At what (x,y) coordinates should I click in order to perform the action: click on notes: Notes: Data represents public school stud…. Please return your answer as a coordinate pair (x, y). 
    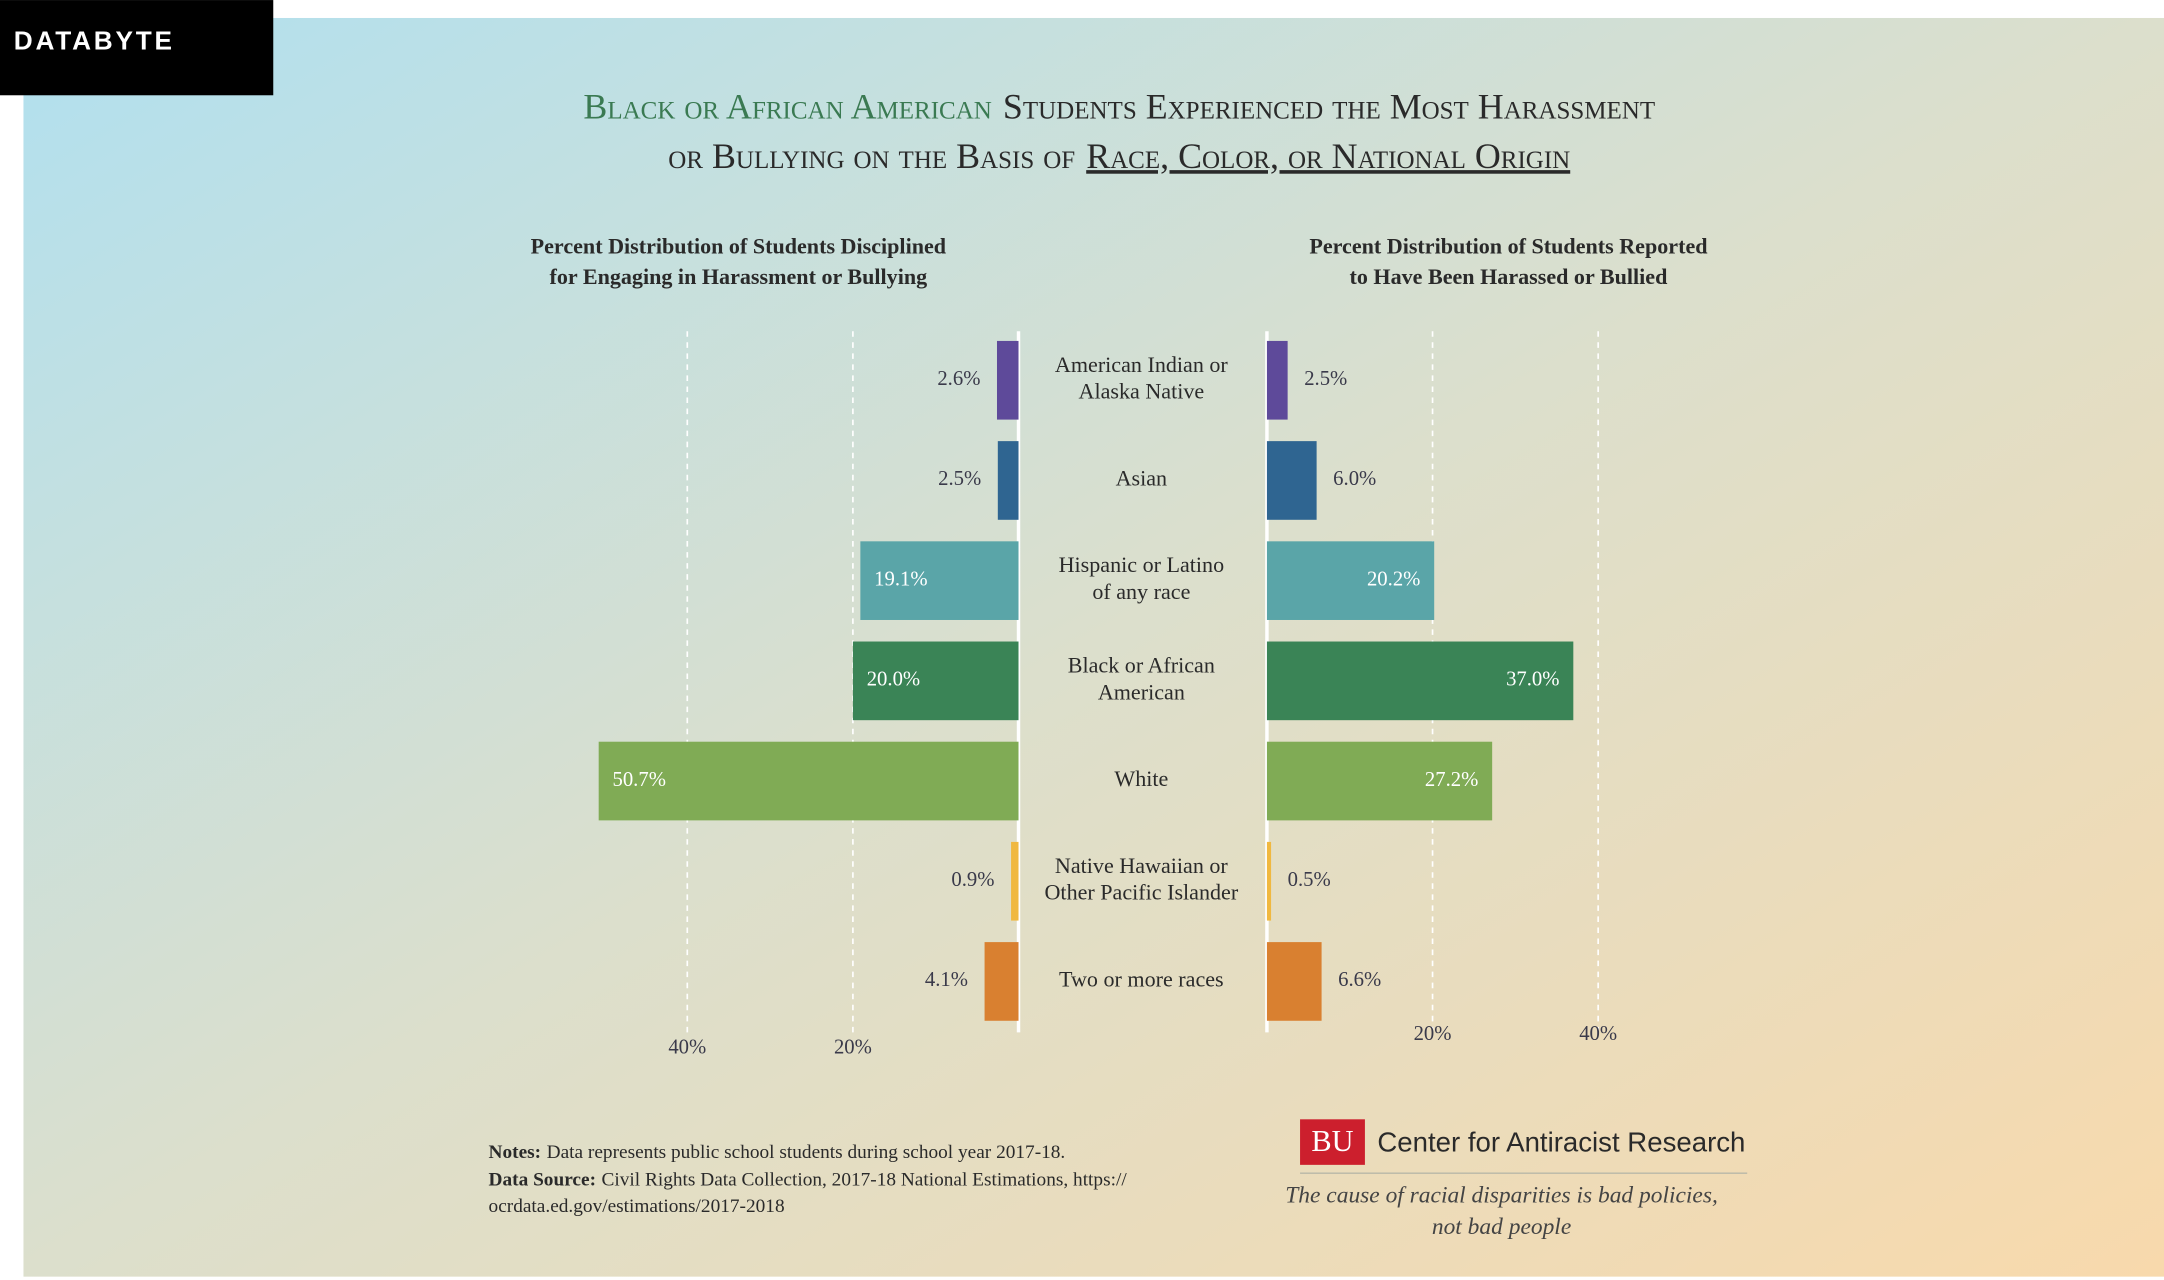
    Looking at the image, I should click on (777, 1152).